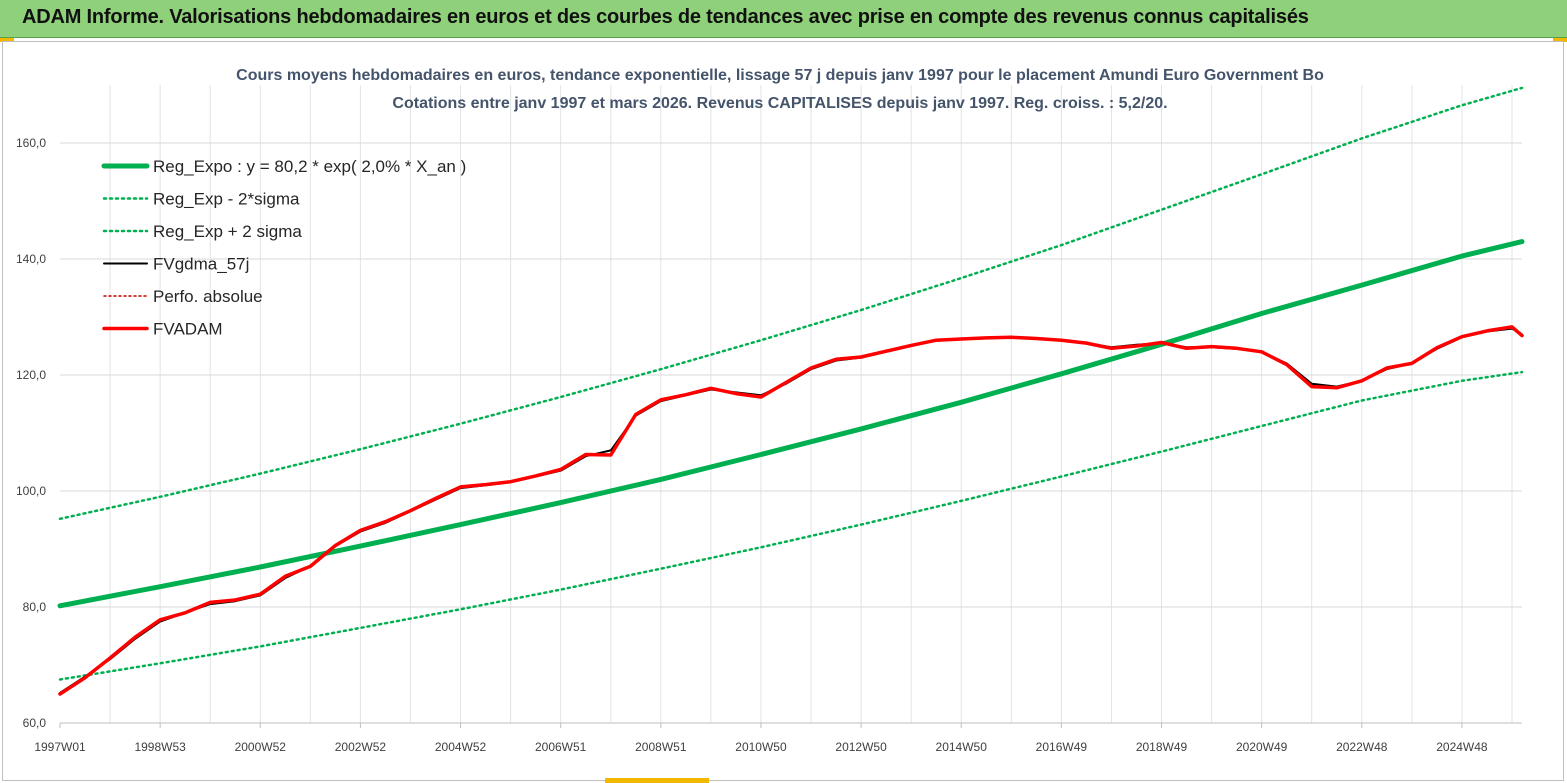  What do you see at coordinates (31, 433) in the screenshot?
I see `y-axis-tick-labels: 60,0 80,0 100,0 120,0 140,0 160,0` at bounding box center [31, 433].